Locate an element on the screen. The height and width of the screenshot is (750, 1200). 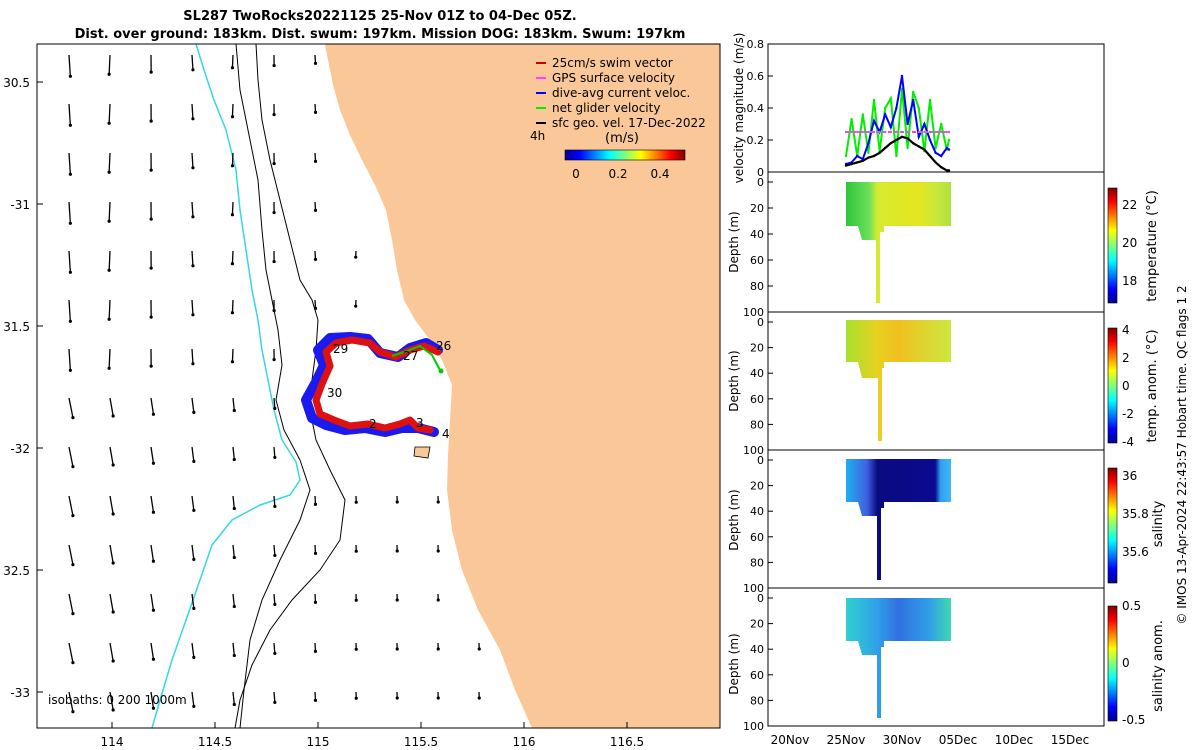
day-label-3: 3 is located at coordinates (420, 423).